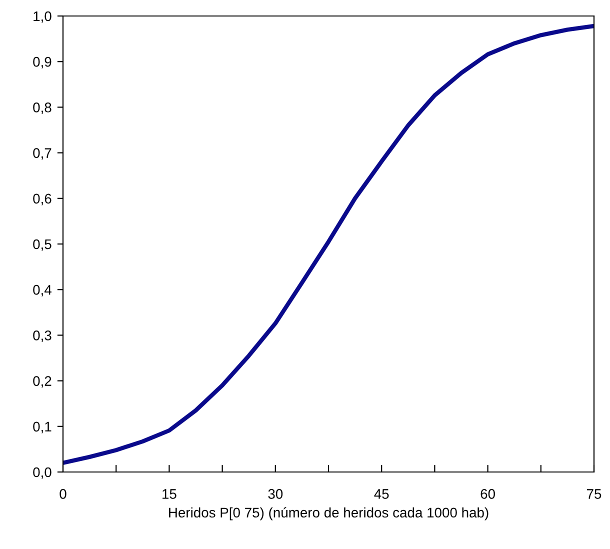 This screenshot has height=549, width=610. I want to click on x-tick-label: 45, so click(381, 494).